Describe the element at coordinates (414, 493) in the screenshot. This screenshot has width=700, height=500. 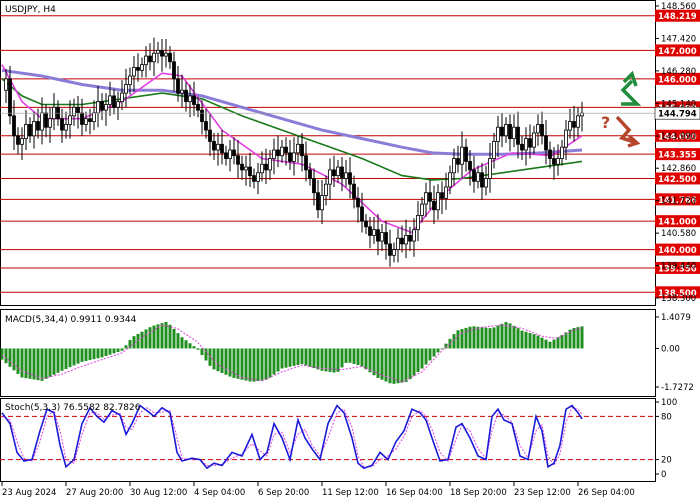
I see `time-tick-label: 16 Sep 04:00` at that location.